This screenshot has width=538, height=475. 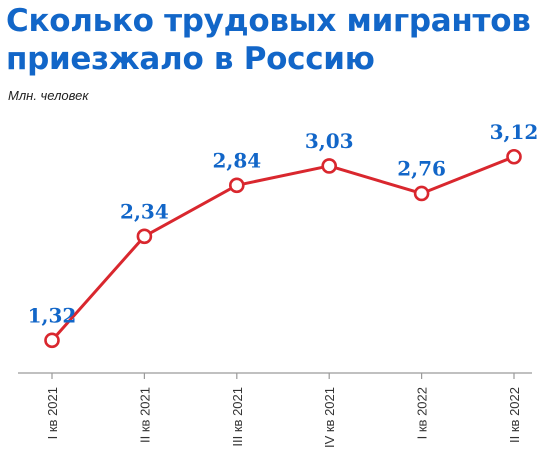 What do you see at coordinates (236, 160) in the screenshot?
I see `data-label: 2,84` at bounding box center [236, 160].